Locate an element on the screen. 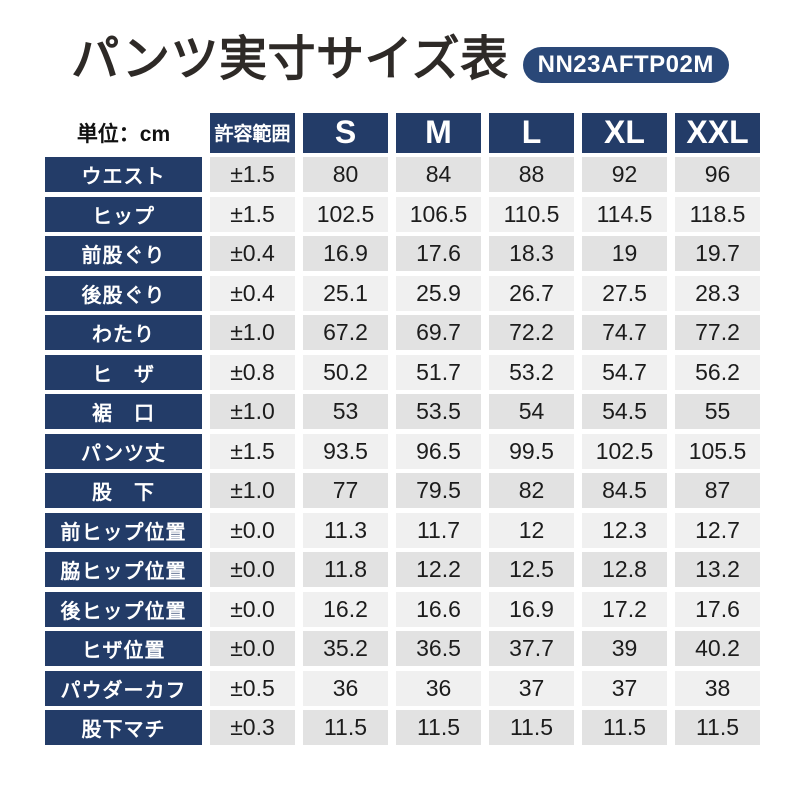 The width and height of the screenshot is (800, 800). size-value: 12.8 is located at coordinates (624, 570).